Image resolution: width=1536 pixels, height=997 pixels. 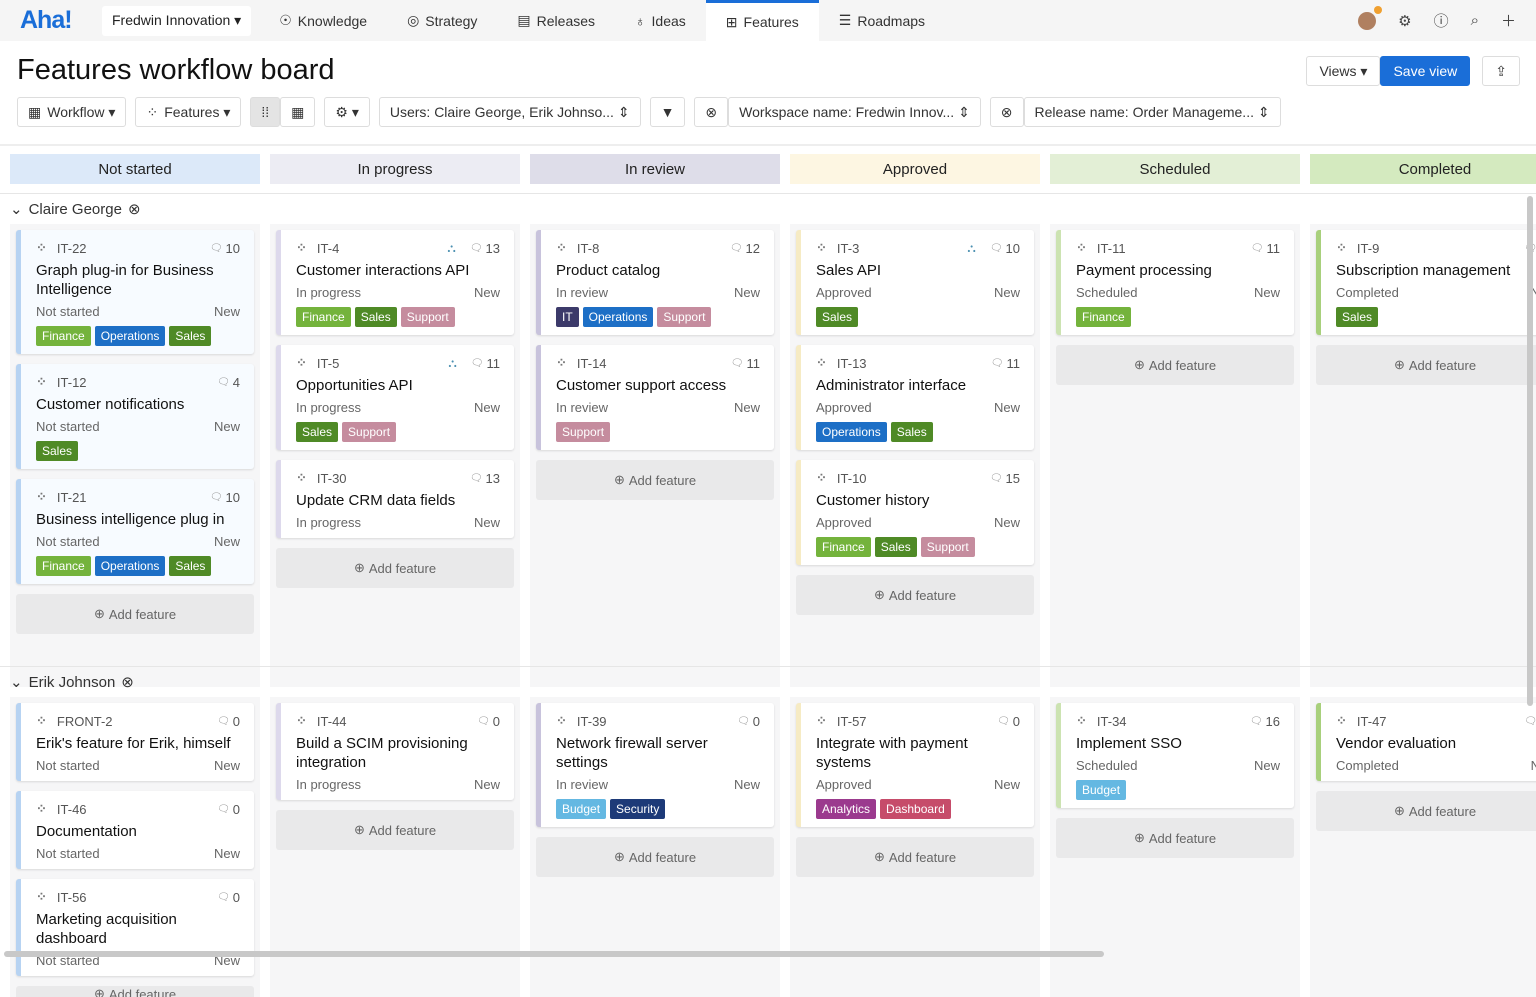 What do you see at coordinates (85, 721) in the screenshot?
I see `feature-id: FRONT-2` at bounding box center [85, 721].